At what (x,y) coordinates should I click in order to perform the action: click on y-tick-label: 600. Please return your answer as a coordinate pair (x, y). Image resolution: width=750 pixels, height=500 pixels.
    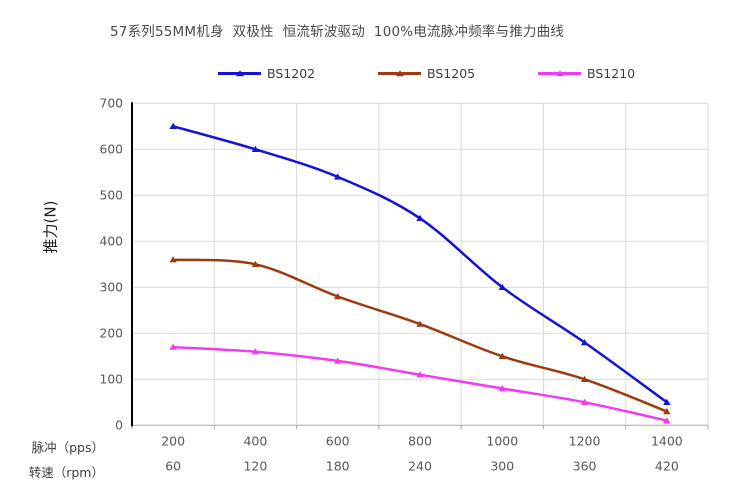
    Looking at the image, I should click on (111, 150).